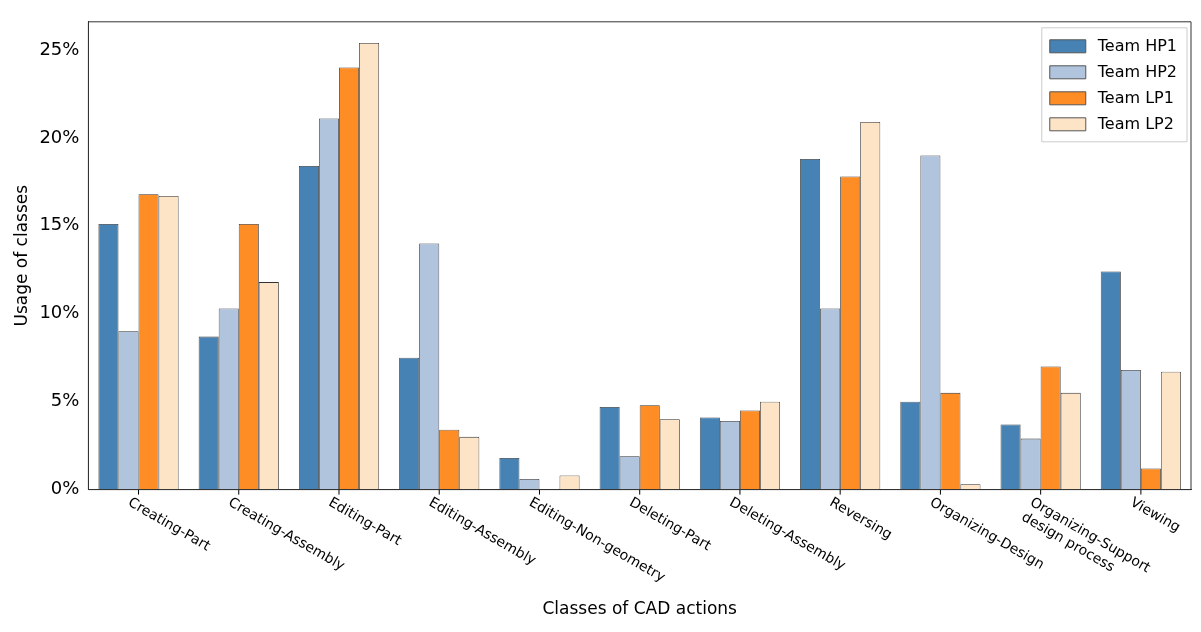 The height and width of the screenshot is (632, 1201). Describe the element at coordinates (65, 400) in the screenshot. I see `y-tick-label: 5%` at that location.